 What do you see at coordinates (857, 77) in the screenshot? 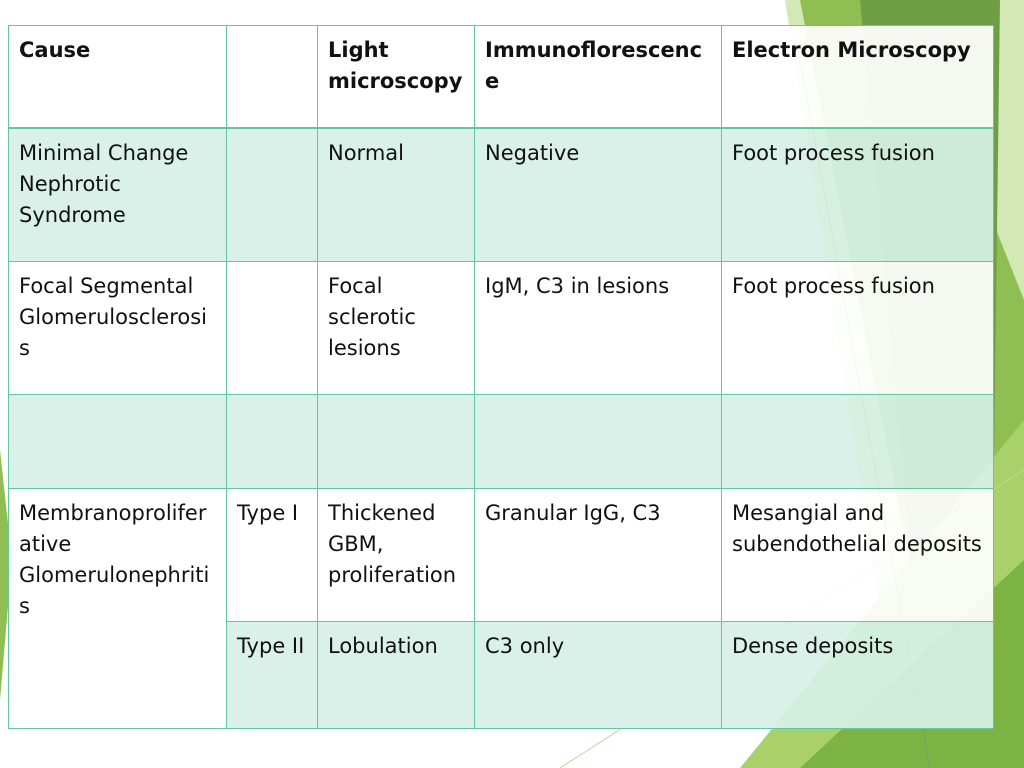
I see `header-cell: Electron Microscopy` at bounding box center [857, 77].